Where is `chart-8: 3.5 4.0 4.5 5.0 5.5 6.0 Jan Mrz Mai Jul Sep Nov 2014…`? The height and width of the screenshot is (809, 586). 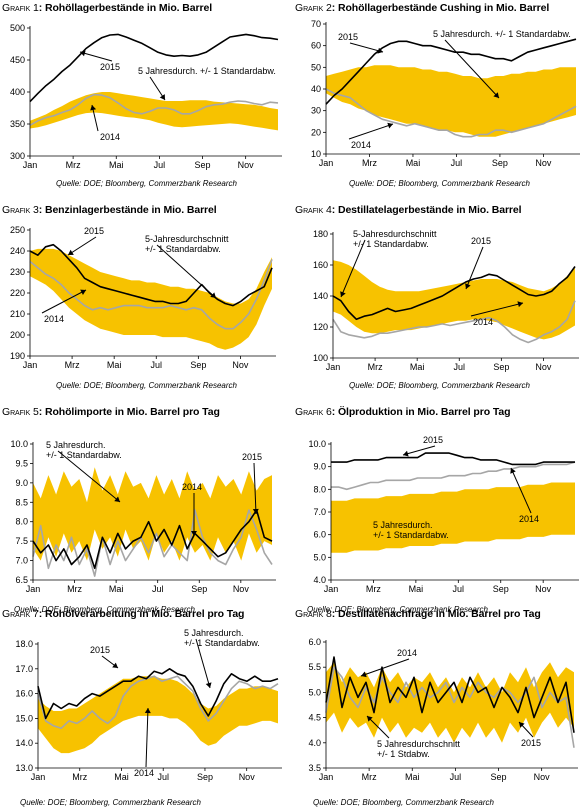 chart-8: 3.5 4.0 4.5 5.0 5.5 6.0 Jan Mrz Mai Jul Sep Nov 2014… is located at coordinates (443, 709).